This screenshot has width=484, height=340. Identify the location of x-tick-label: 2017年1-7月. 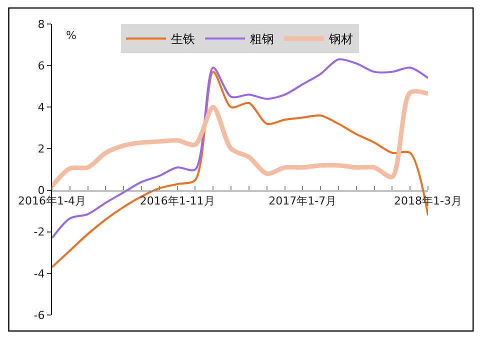
(302, 201).